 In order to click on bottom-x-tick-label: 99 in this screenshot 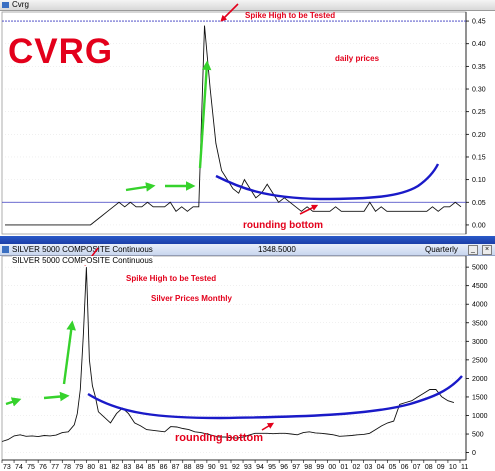, I will do `click(320, 467)`.